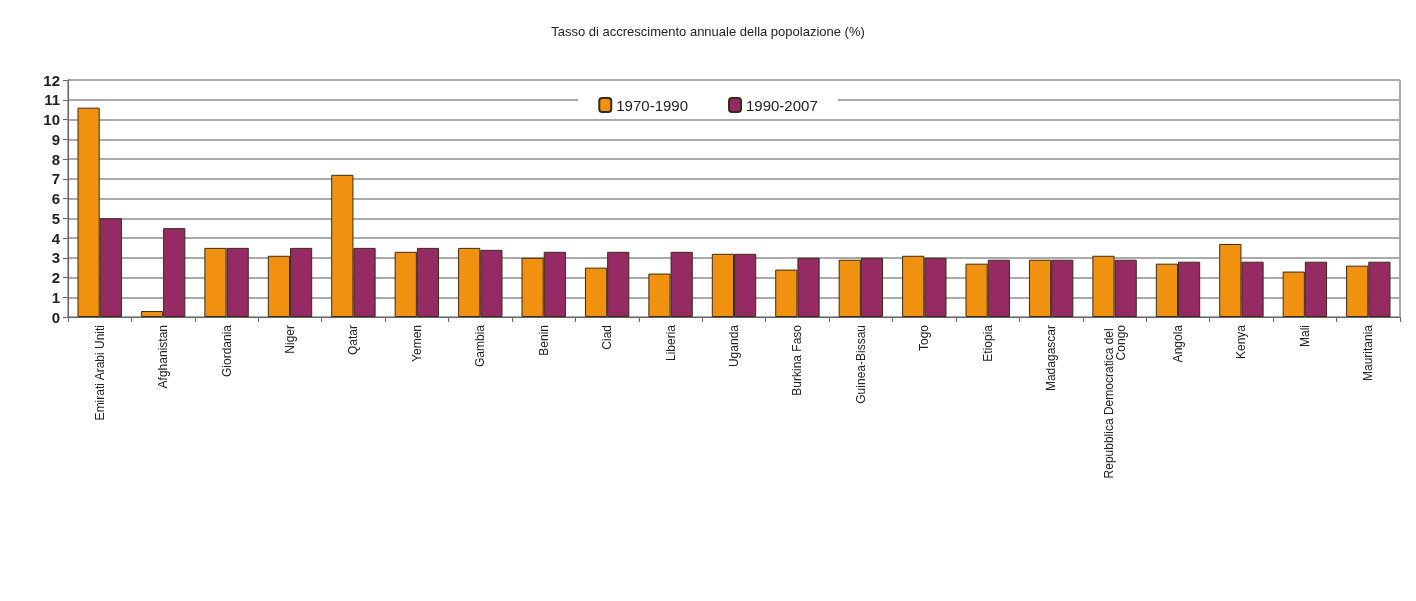  Describe the element at coordinates (56, 238) in the screenshot. I see `y-tick-label: 4` at that location.